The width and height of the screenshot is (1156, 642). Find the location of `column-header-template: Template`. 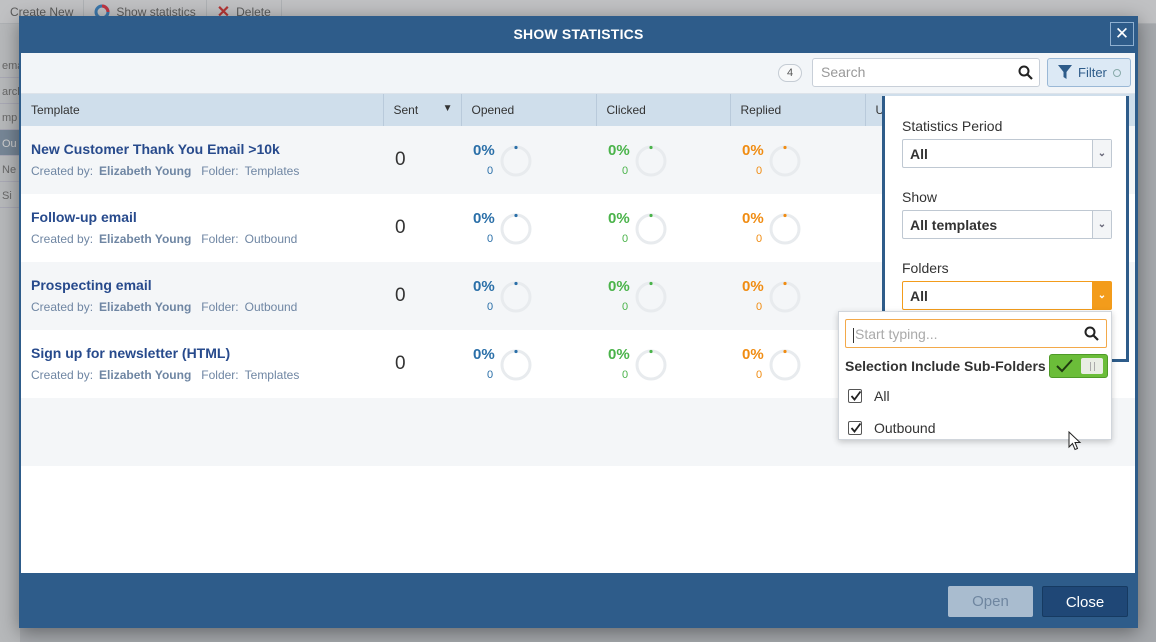

column-header-template: Template is located at coordinates (202, 110).